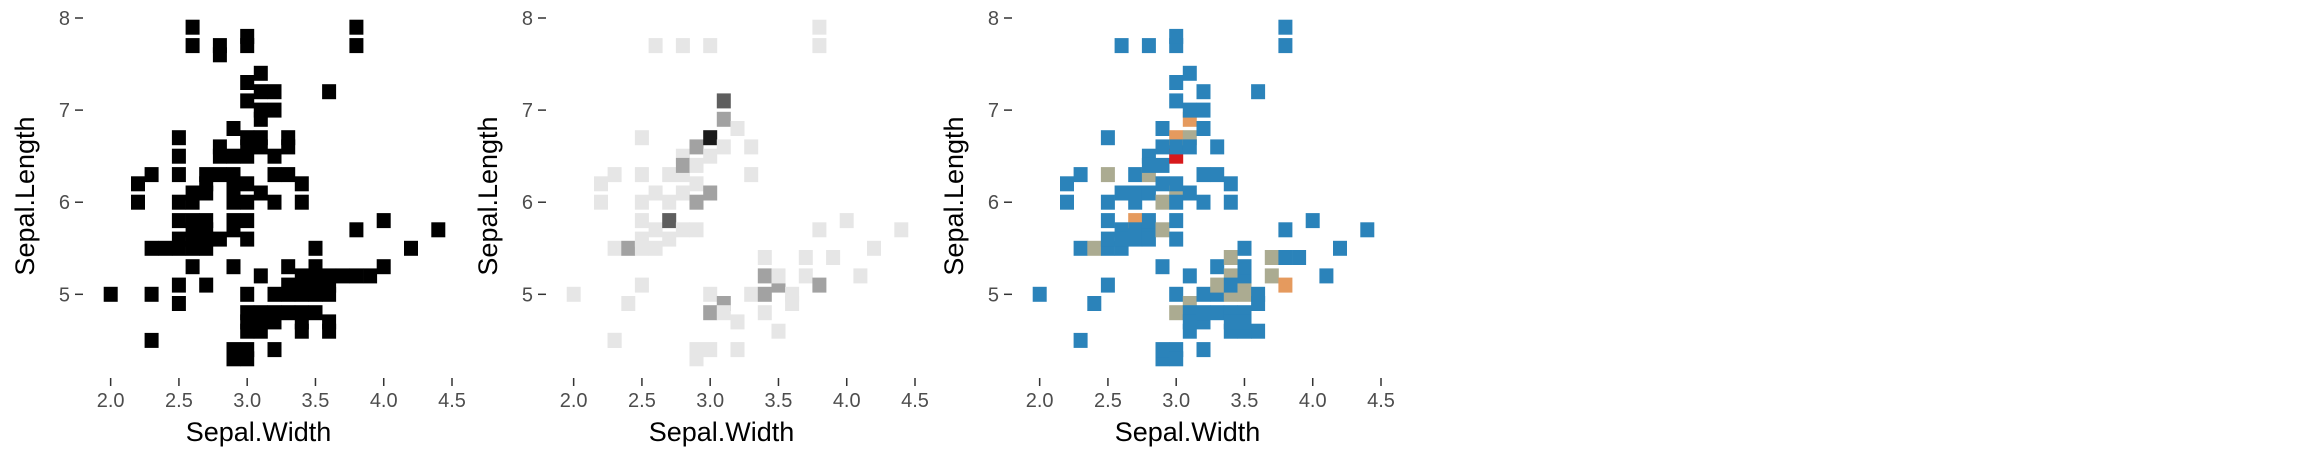 This screenshot has height=460, width=2304. Describe the element at coordinates (488, 195) in the screenshot. I see `y-axis-title: Sepal.Length` at that location.